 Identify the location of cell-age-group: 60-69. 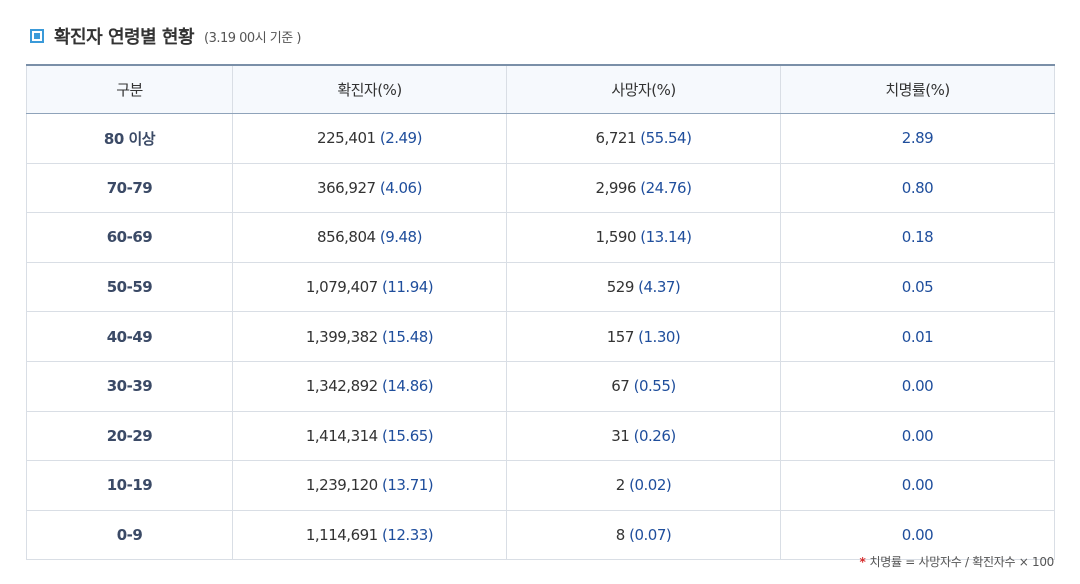
(129, 237).